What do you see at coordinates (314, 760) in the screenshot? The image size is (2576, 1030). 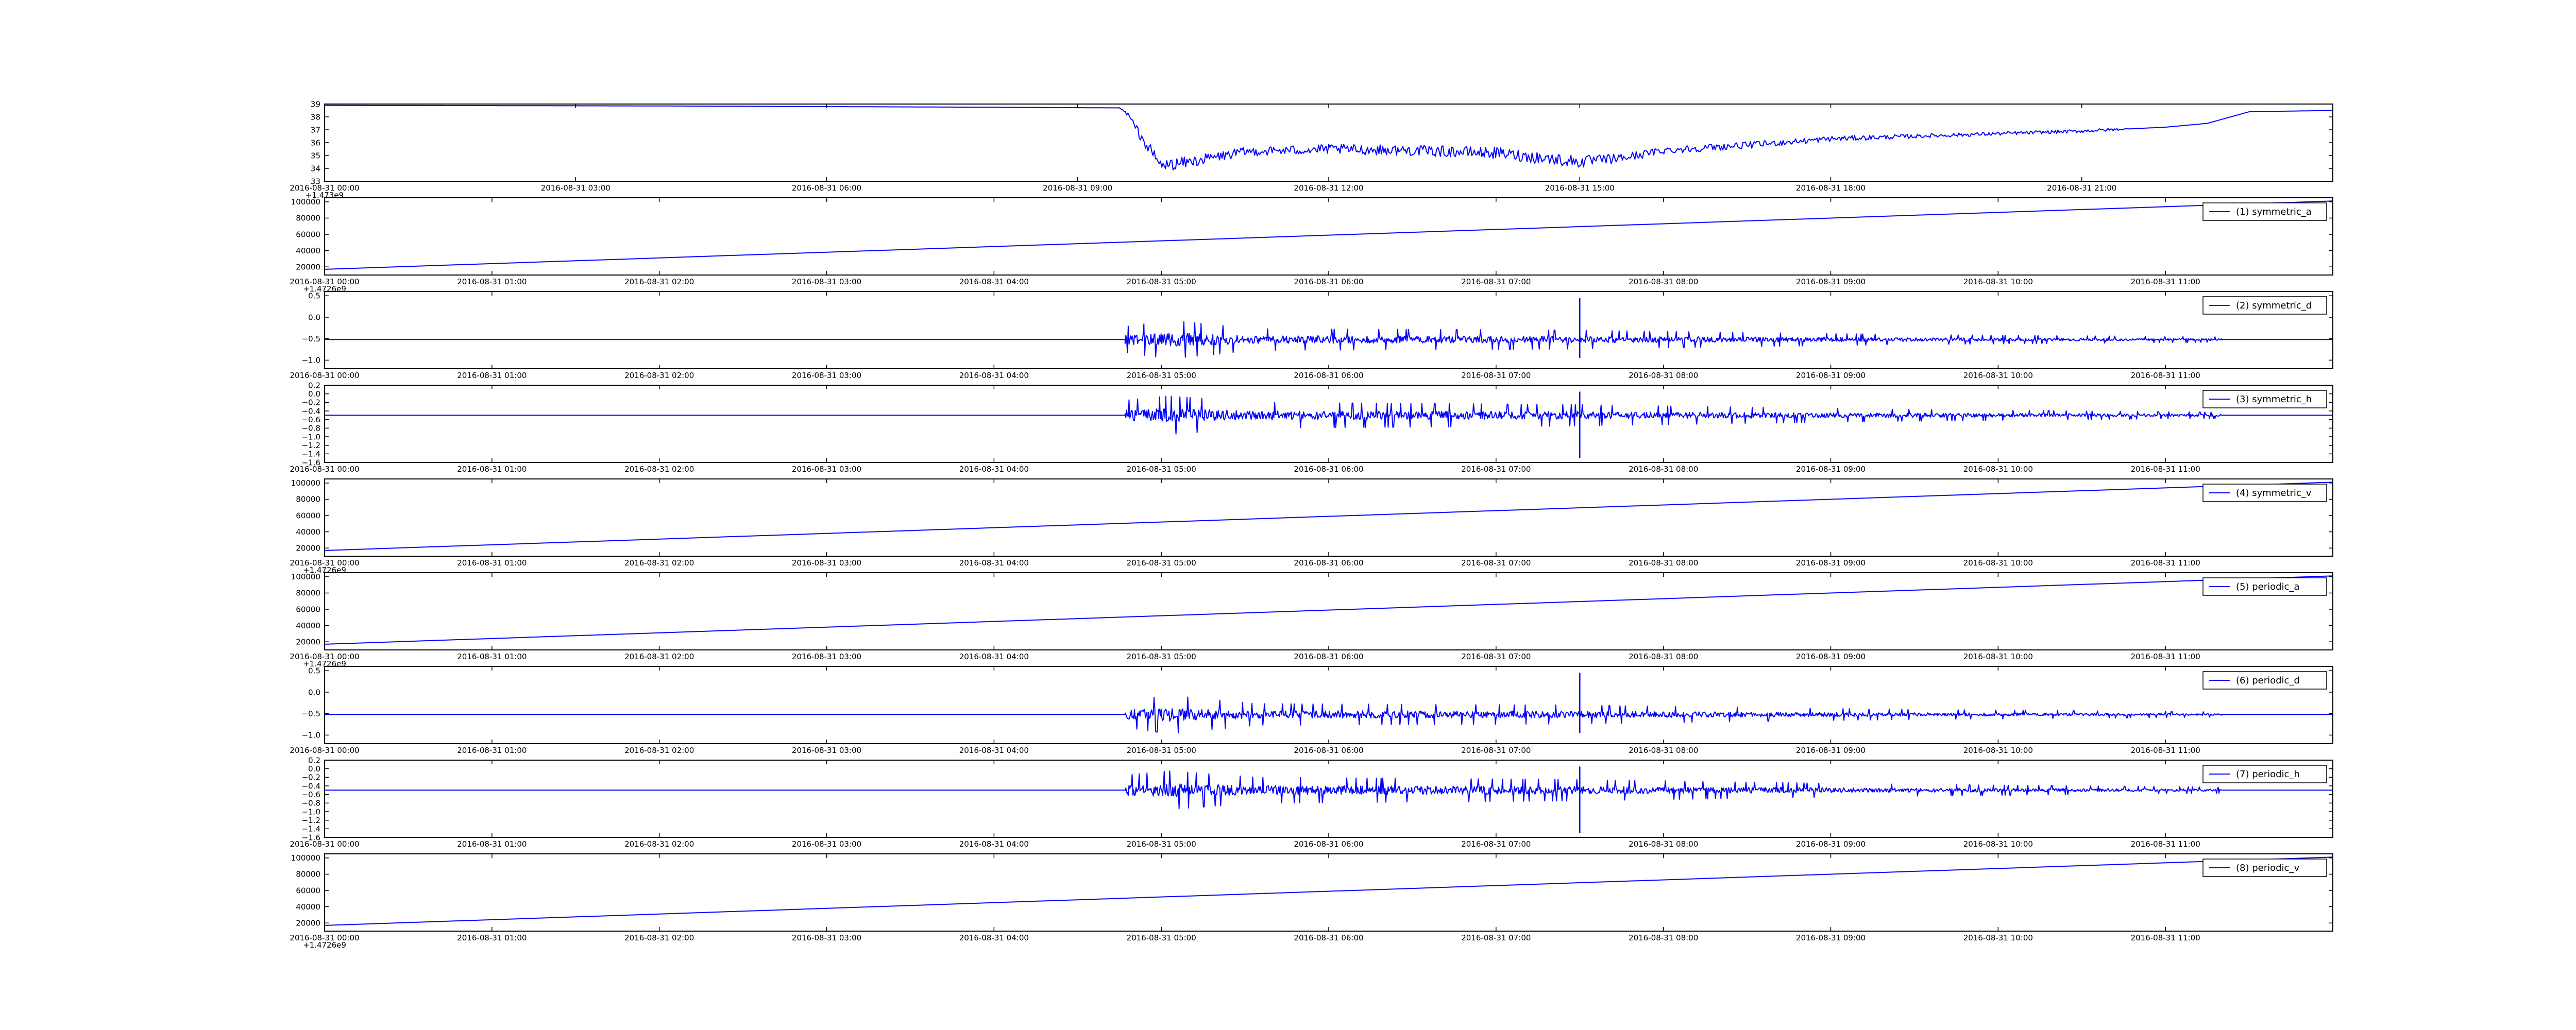 I see `y-tick-label: 0.2` at bounding box center [314, 760].